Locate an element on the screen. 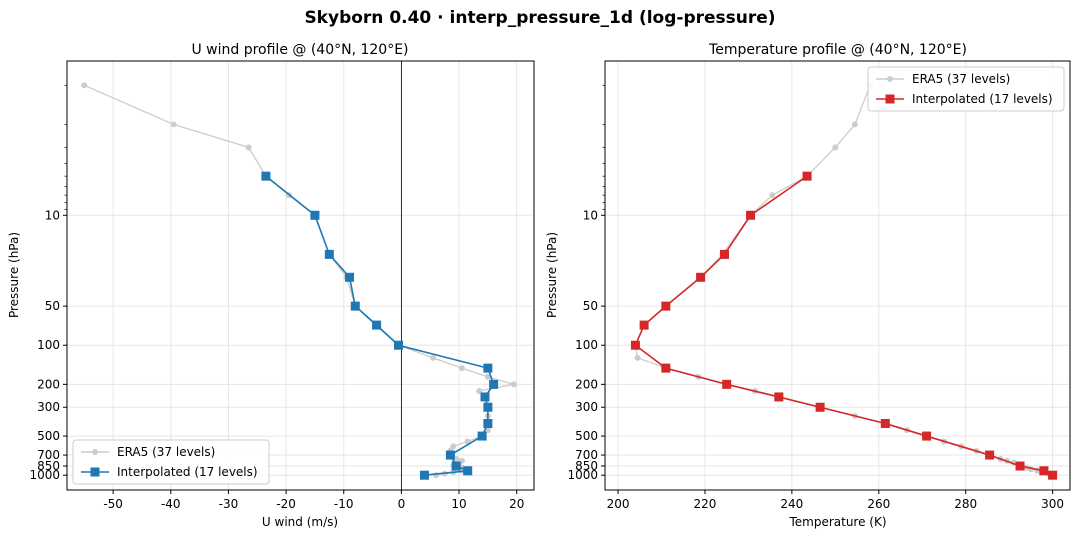 Image resolution: width=1080 pixels, height=537 pixels. temperature-x-tick-label: 220 is located at coordinates (705, 504).